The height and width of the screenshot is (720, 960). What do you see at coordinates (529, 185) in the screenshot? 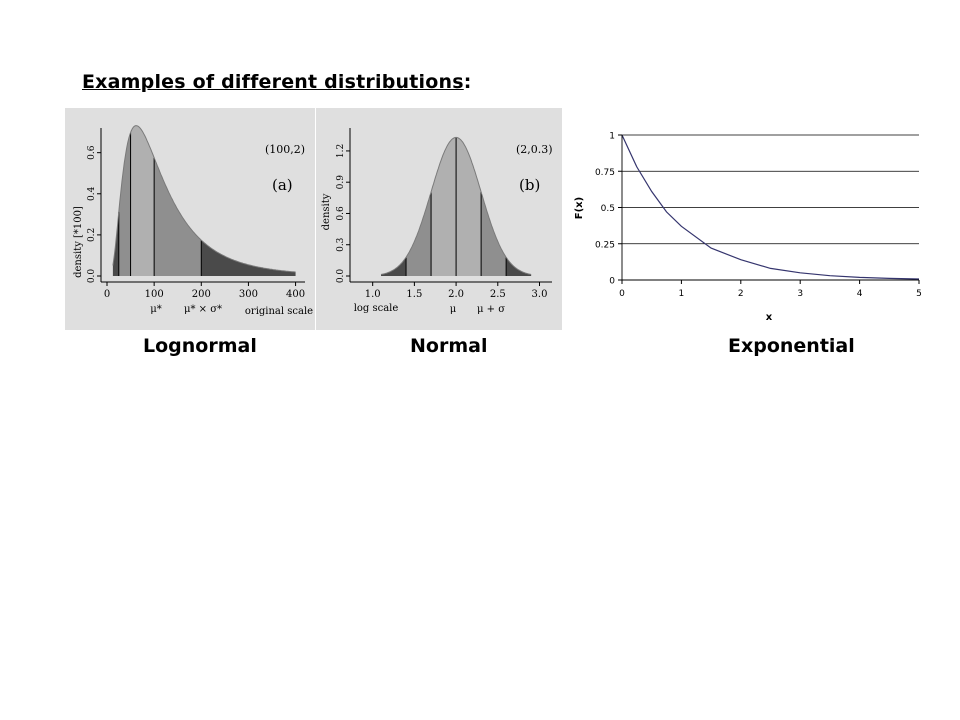
I see `normal-panel-label: (b)` at bounding box center [529, 185].